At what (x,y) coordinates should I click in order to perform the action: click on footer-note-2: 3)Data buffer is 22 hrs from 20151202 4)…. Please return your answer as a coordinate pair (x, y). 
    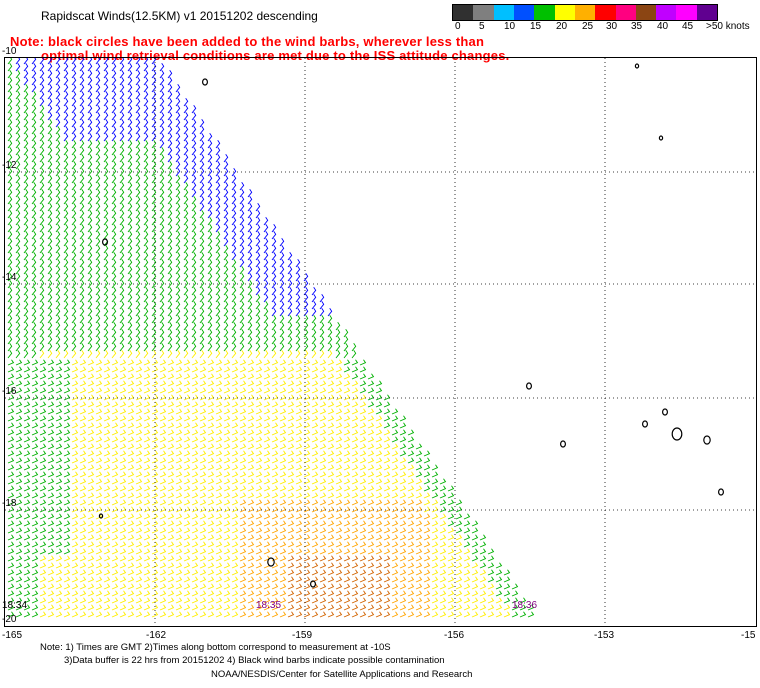
    Looking at the image, I should click on (254, 660).